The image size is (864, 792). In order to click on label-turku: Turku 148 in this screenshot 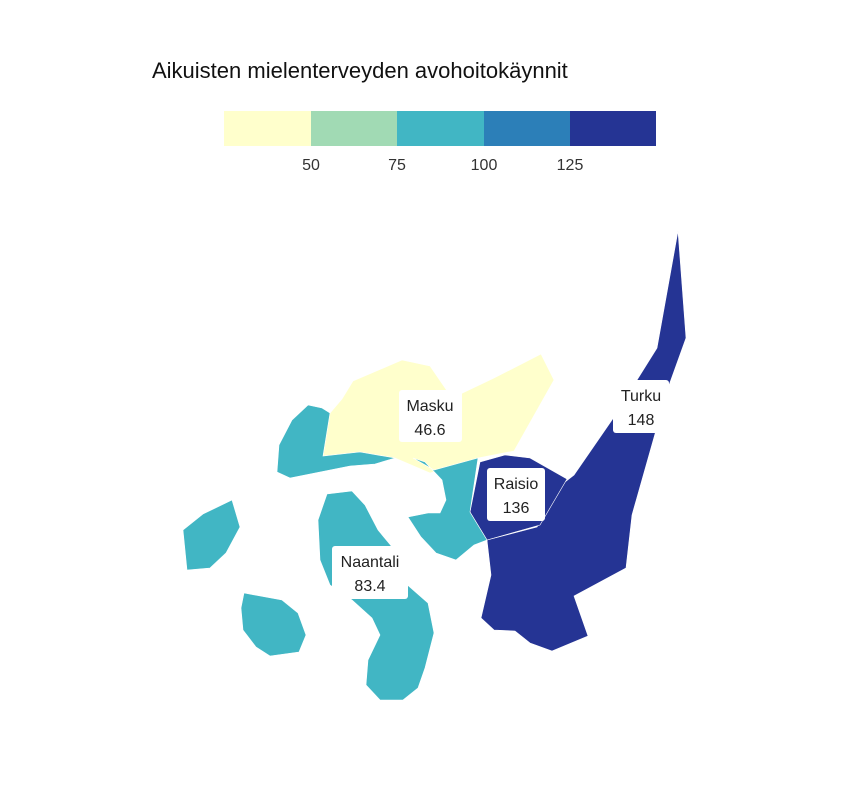, I will do `click(641, 406)`.